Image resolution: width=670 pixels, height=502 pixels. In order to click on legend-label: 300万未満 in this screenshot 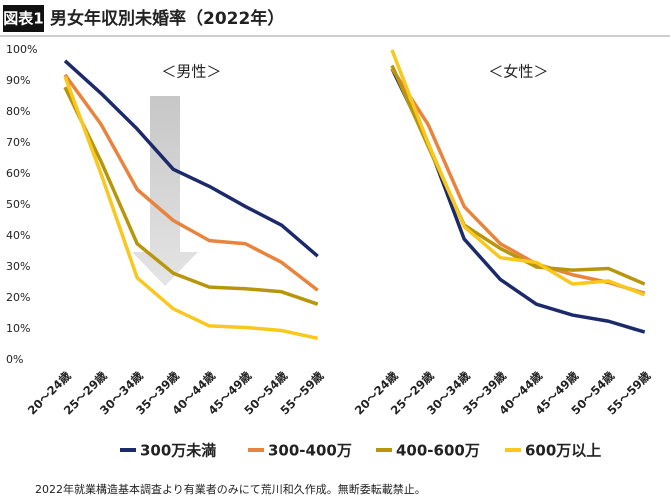, I will do `click(178, 451)`.